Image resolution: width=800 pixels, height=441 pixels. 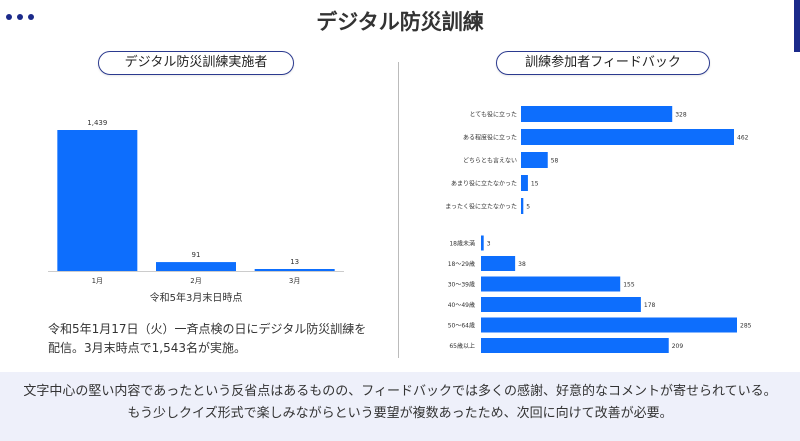 I want to click on chart1-xlabel: 令和5年3月末日時点, so click(x=196, y=297).